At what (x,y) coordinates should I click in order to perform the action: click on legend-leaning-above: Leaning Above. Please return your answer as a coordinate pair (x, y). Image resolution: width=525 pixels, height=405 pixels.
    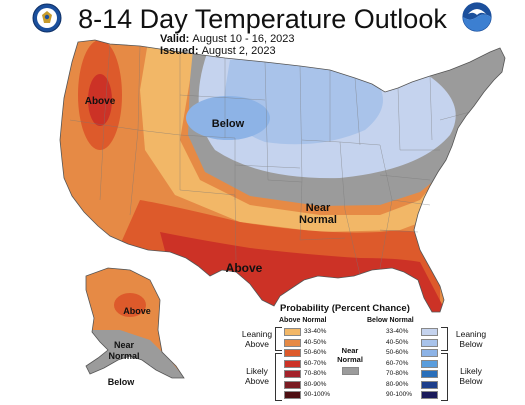
    Looking at the image, I should click on (257, 339).